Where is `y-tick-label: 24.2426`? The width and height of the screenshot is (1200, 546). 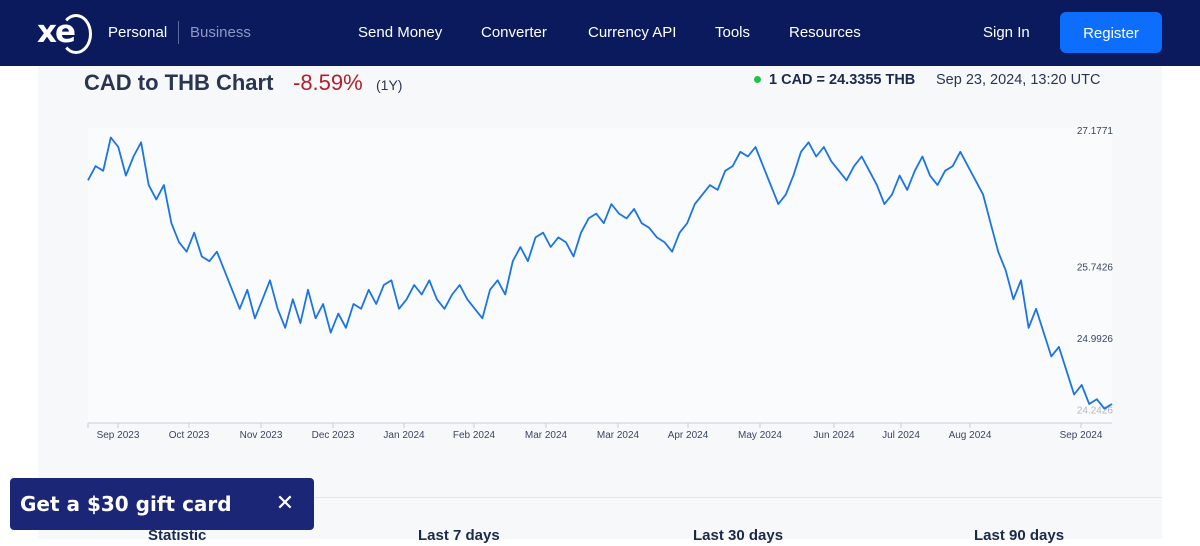 y-tick-label: 24.2426 is located at coordinates (1095, 410).